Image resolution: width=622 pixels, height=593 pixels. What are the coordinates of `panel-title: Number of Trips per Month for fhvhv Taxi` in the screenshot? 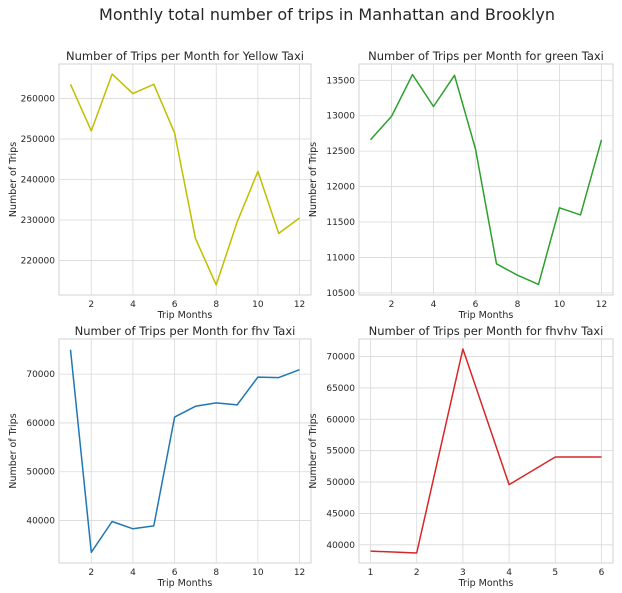 It's located at (486, 331).